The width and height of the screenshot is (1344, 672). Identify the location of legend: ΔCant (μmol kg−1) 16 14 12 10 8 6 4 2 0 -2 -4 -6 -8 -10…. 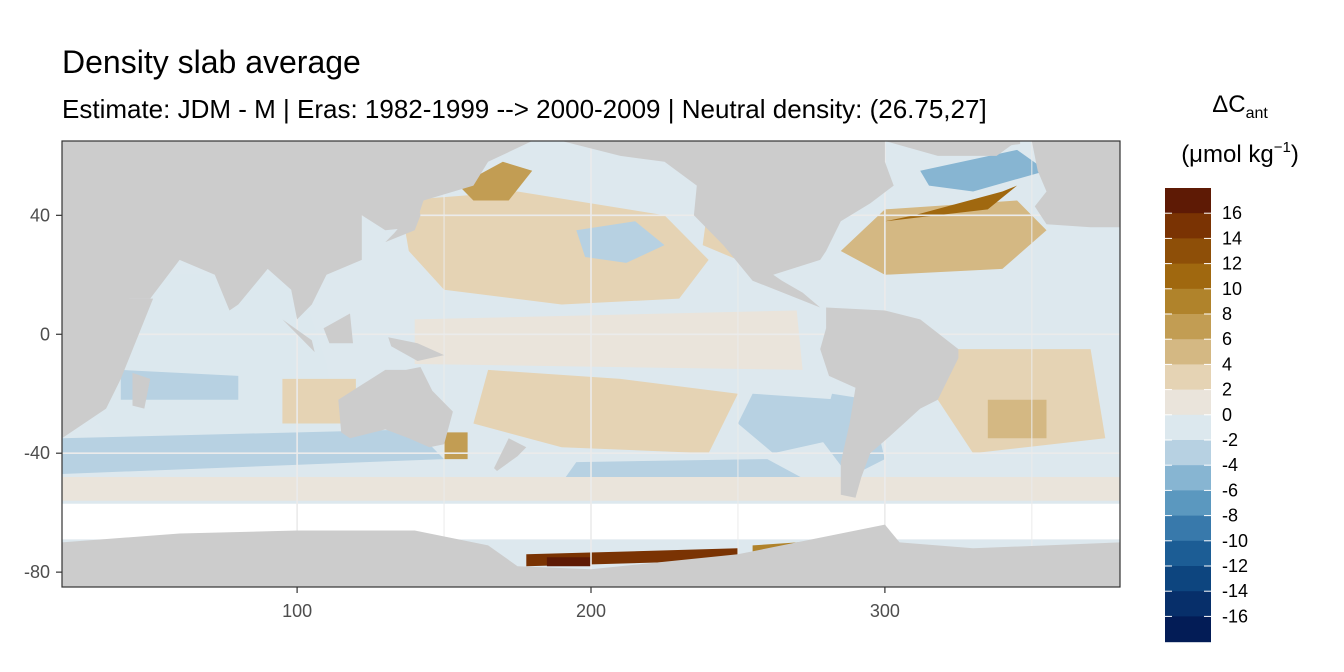
(1232, 367).